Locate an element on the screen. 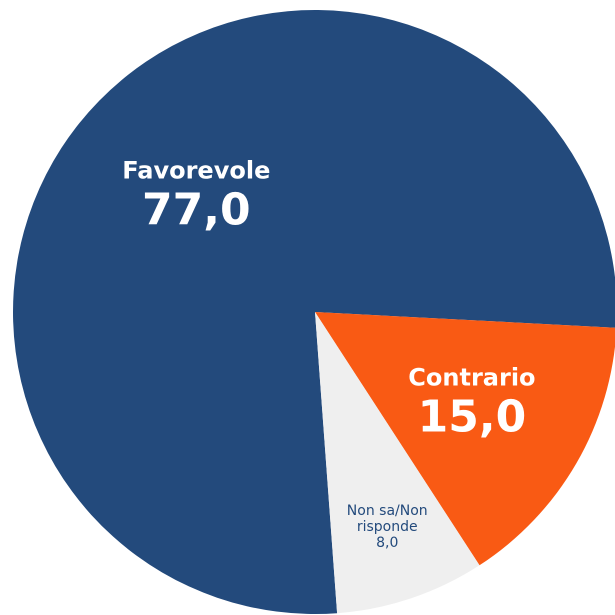 The width and height of the screenshot is (615, 615). slice-label: Contrario 15,0 is located at coordinates (471, 402).